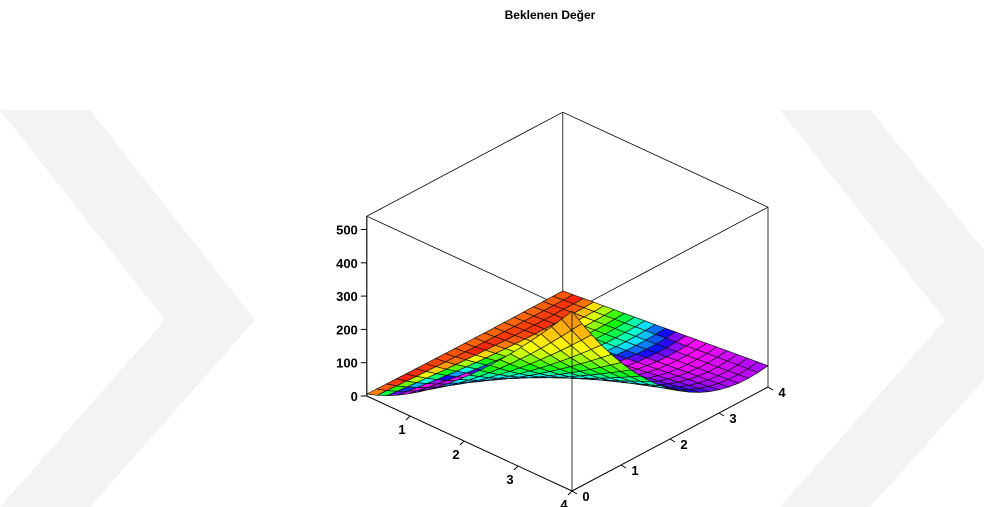 This screenshot has width=984, height=507. Describe the element at coordinates (347, 263) in the screenshot. I see `z-tick-label: 400` at that location.